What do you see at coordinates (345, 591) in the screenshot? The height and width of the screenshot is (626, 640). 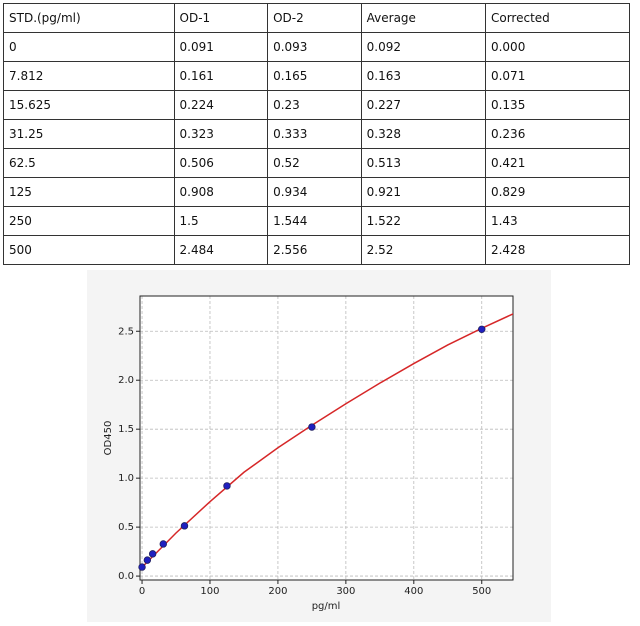 I see `x-tick-label: 300` at bounding box center [345, 591].